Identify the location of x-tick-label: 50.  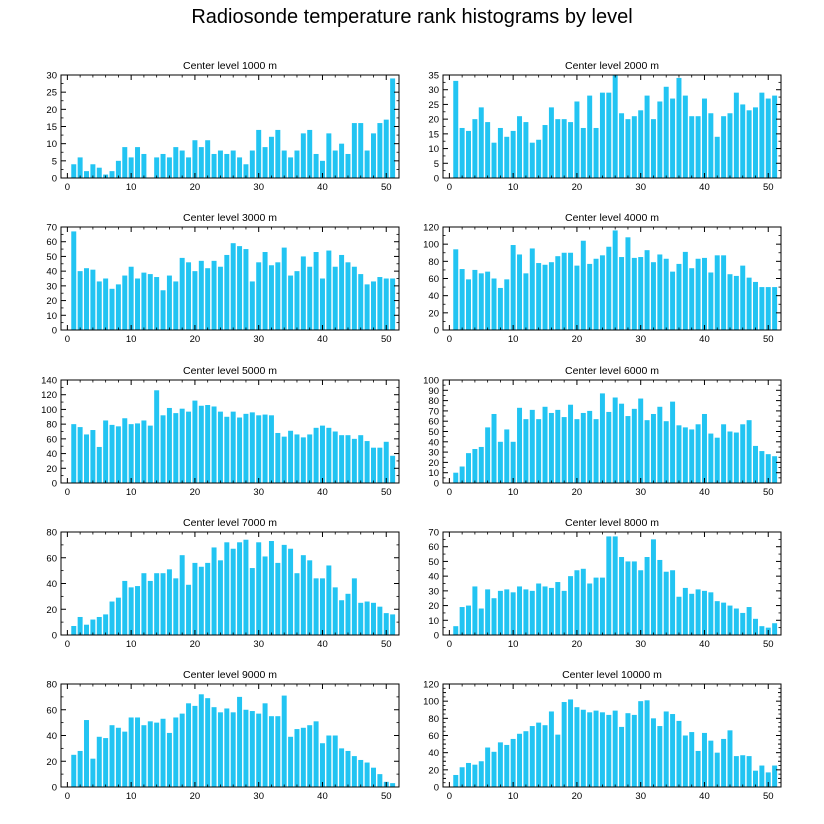
(768, 492).